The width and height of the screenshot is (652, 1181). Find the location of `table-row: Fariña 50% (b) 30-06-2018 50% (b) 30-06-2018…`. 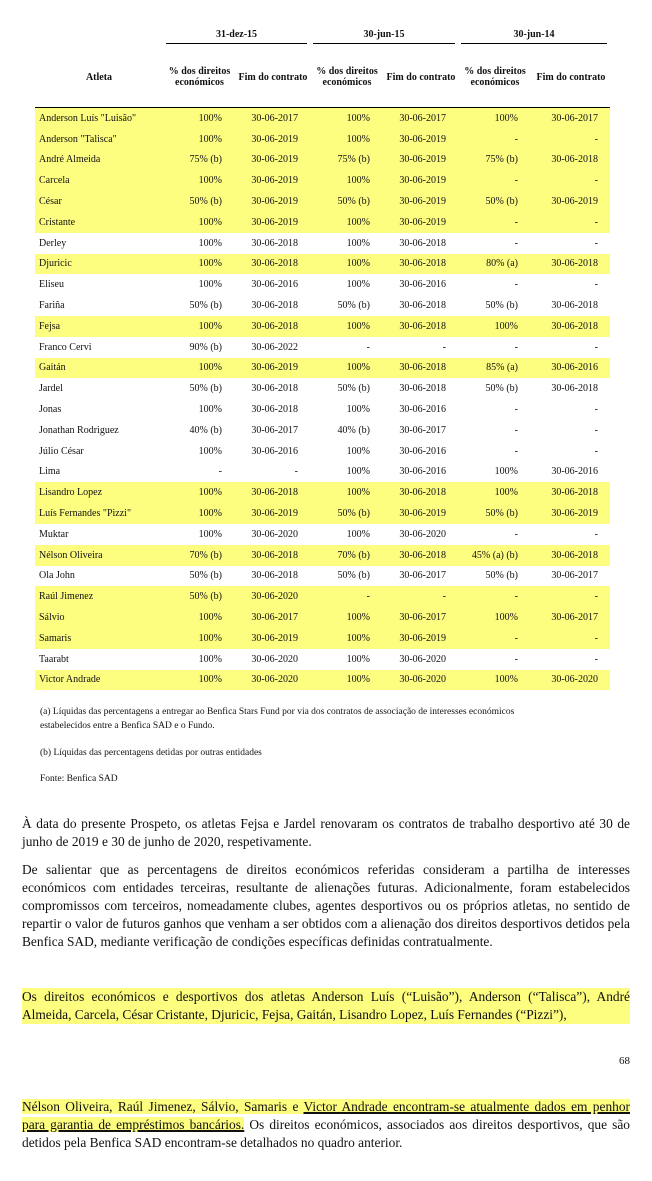

table-row: Fariña 50% (b) 30-06-2018 50% (b) 30-06-2018… is located at coordinates (322, 305).